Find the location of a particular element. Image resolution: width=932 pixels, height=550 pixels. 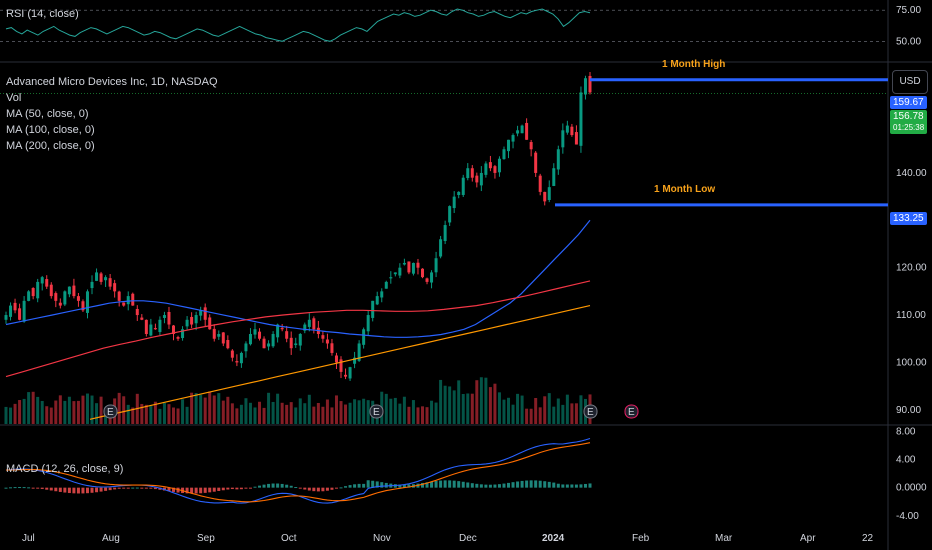

date-tick: 2024 is located at coordinates (553, 538).